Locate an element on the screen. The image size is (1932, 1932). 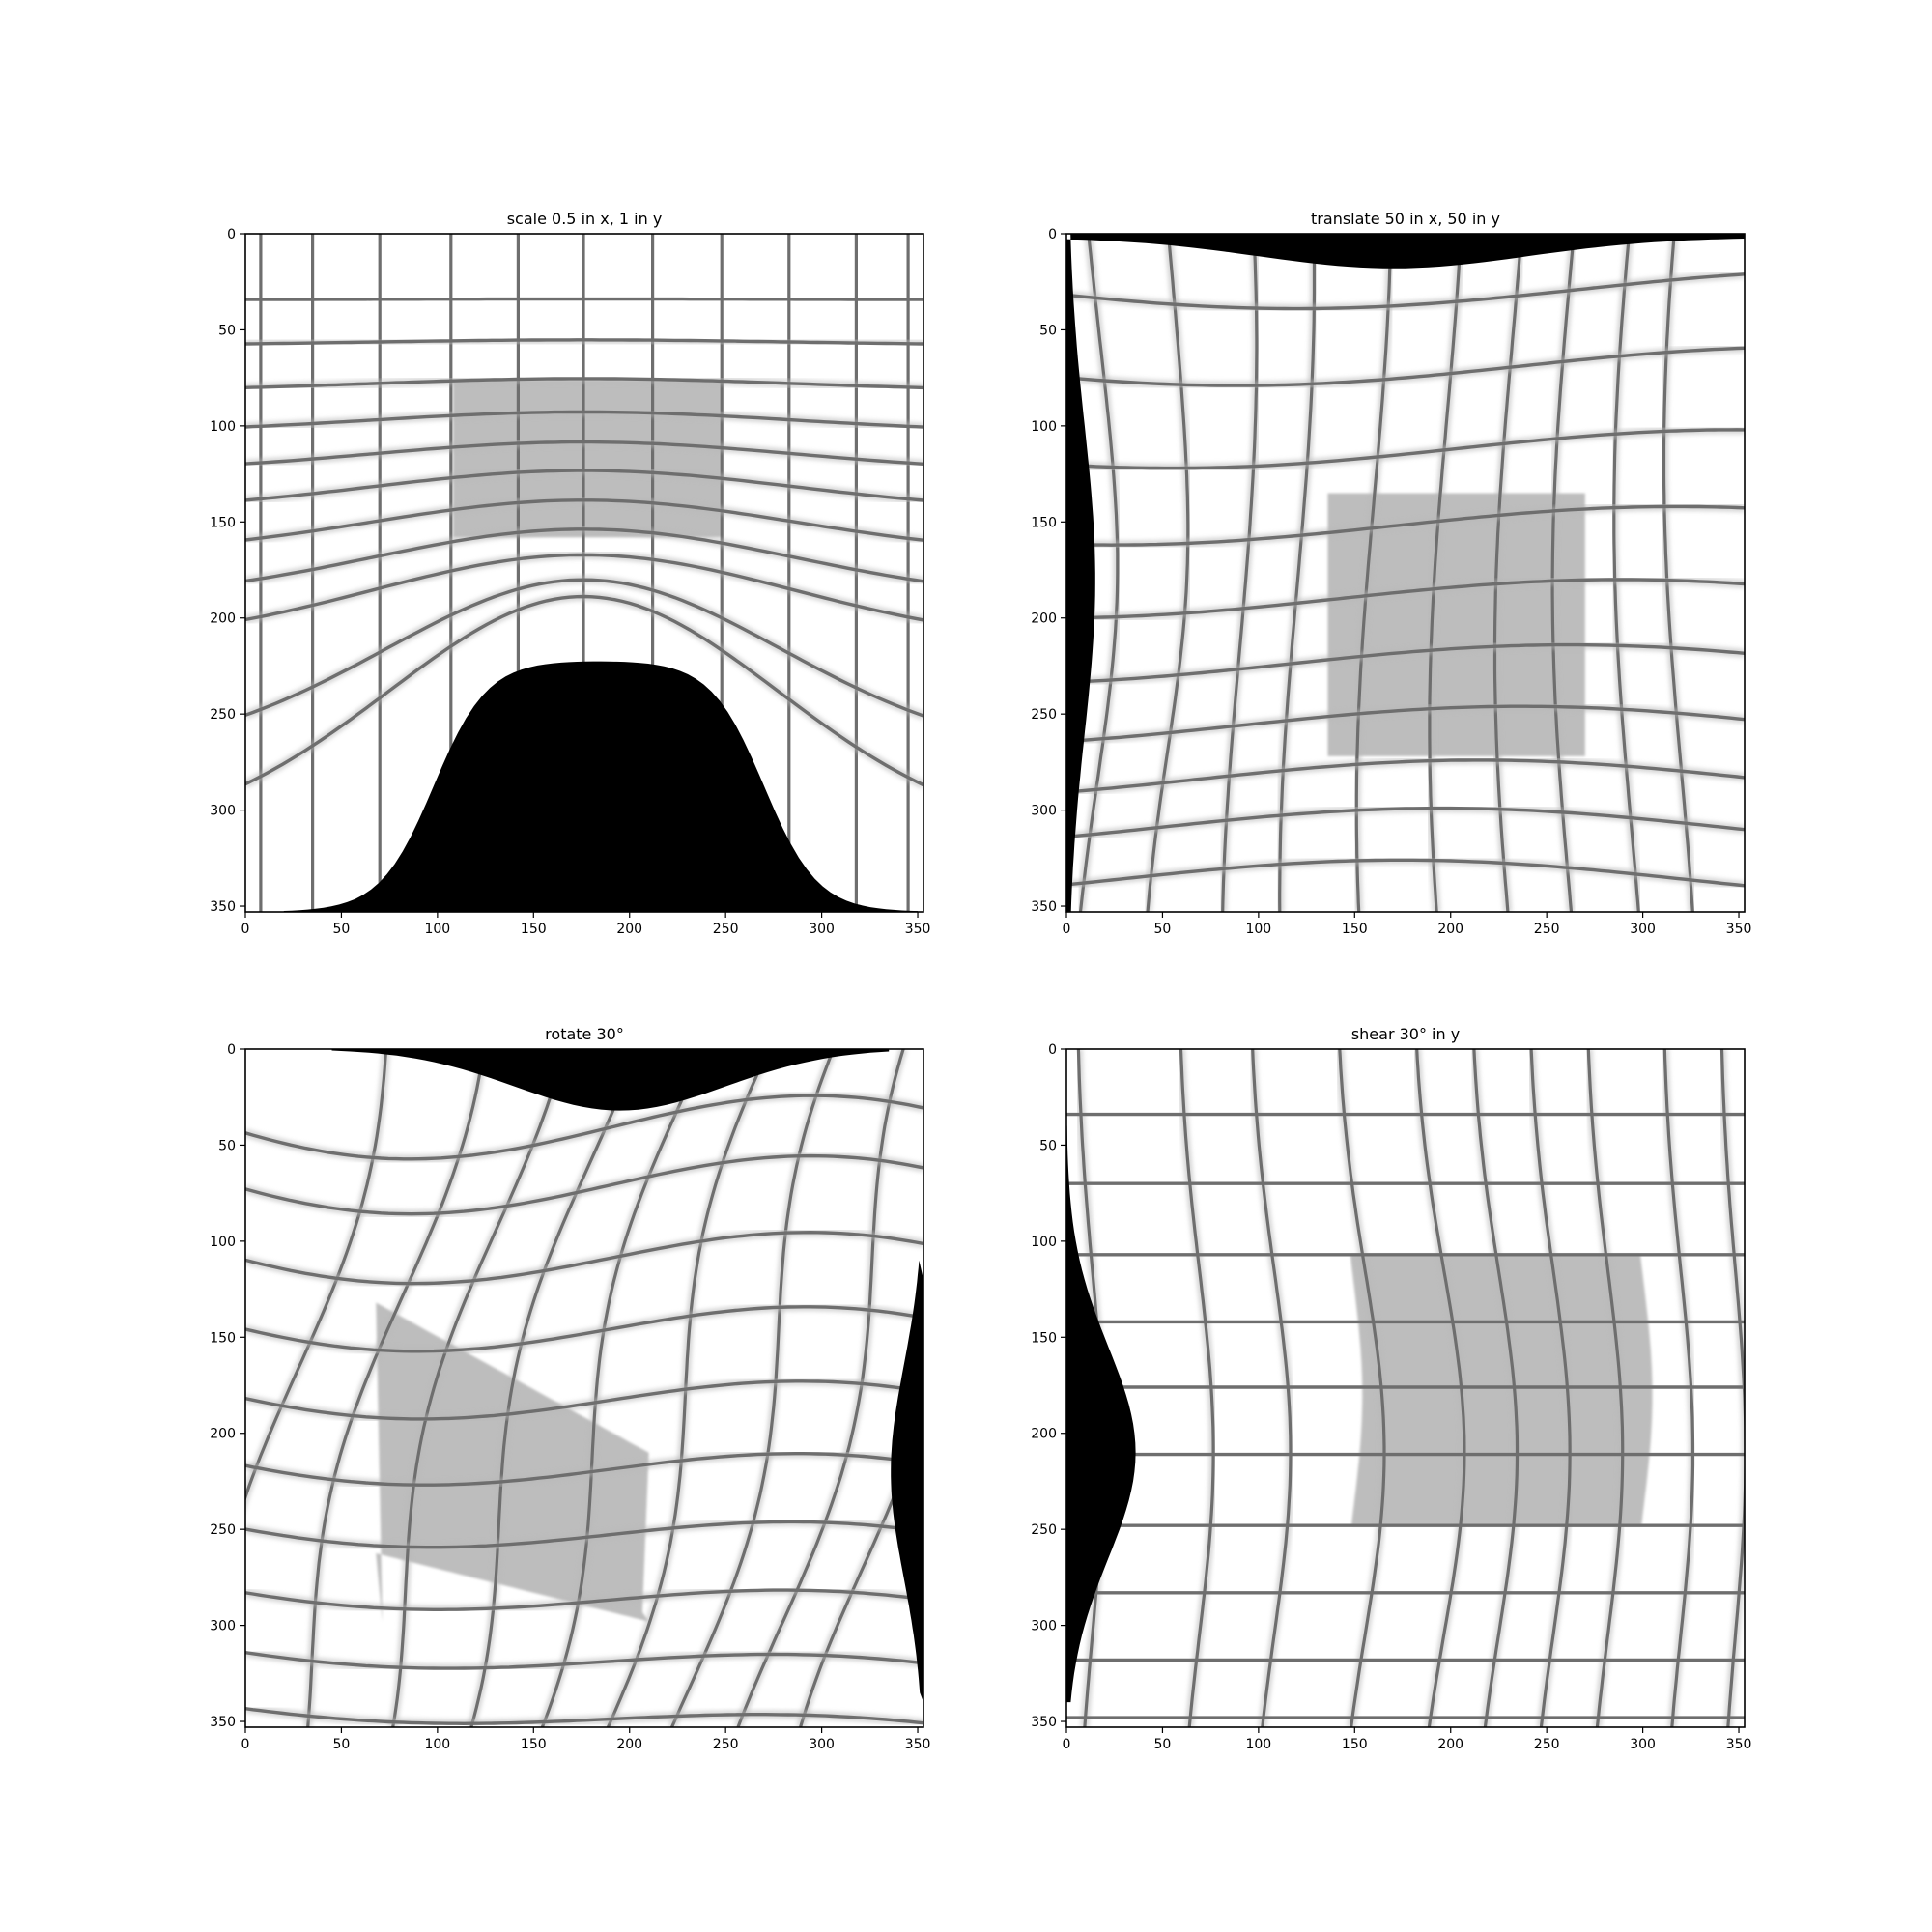
x-tick-label: 150 is located at coordinates (1355, 1744).